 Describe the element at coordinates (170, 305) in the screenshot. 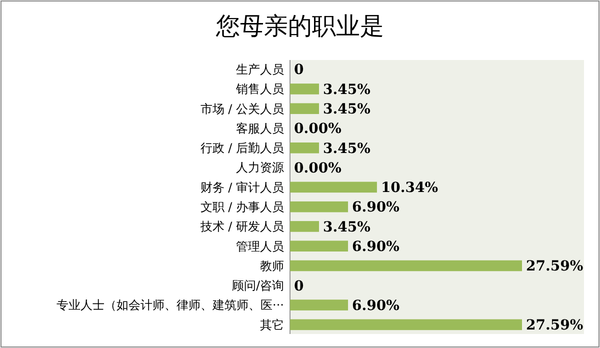

I see `y-tick-label: 专业人士（如会计师、律师、建筑师、医···` at that location.